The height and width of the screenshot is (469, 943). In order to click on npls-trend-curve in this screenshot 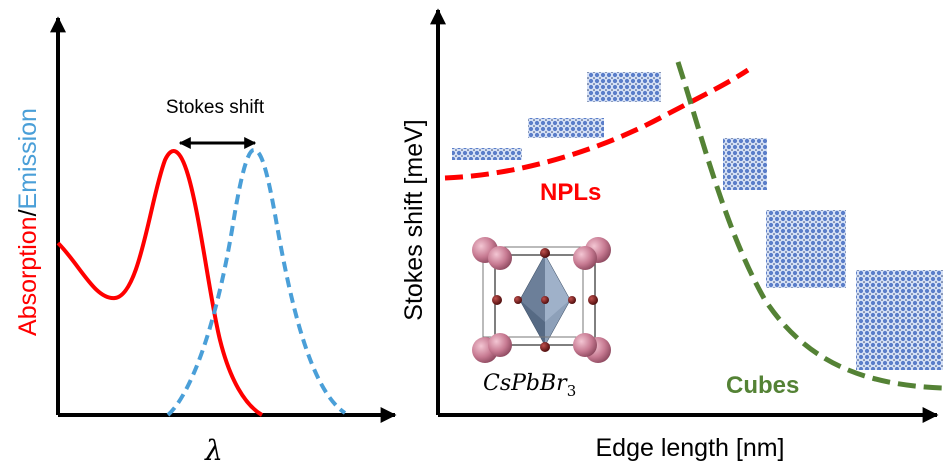, I will do `click(597, 124)`.